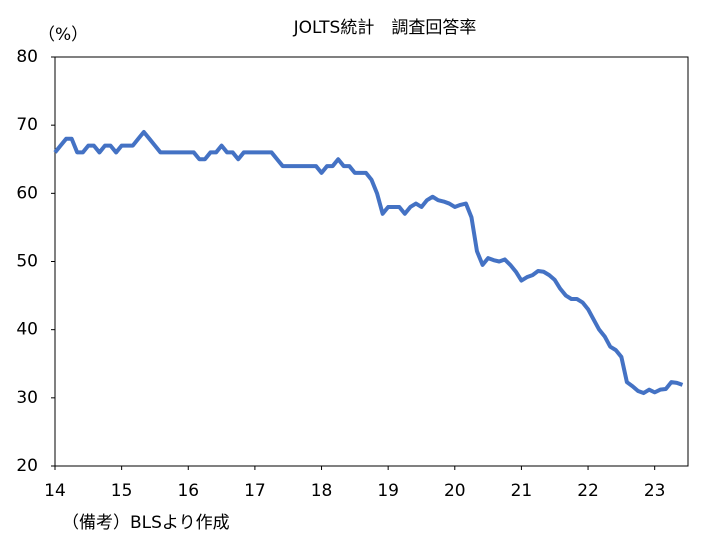 The height and width of the screenshot is (540, 711). I want to click on x-tick-label: 17, so click(255, 491).